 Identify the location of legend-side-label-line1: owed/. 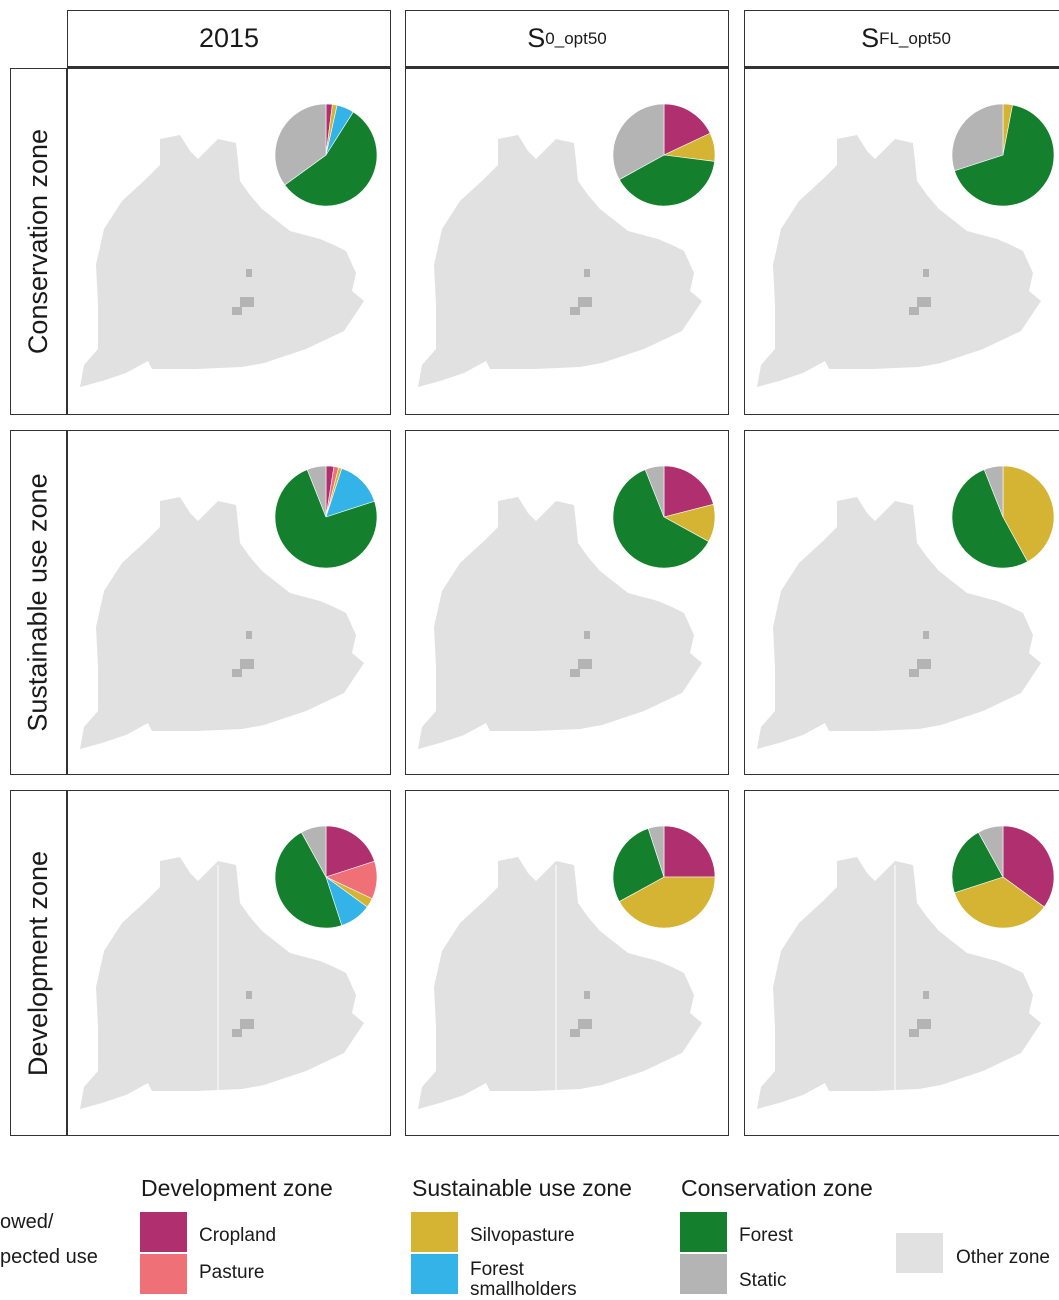
(27, 1222).